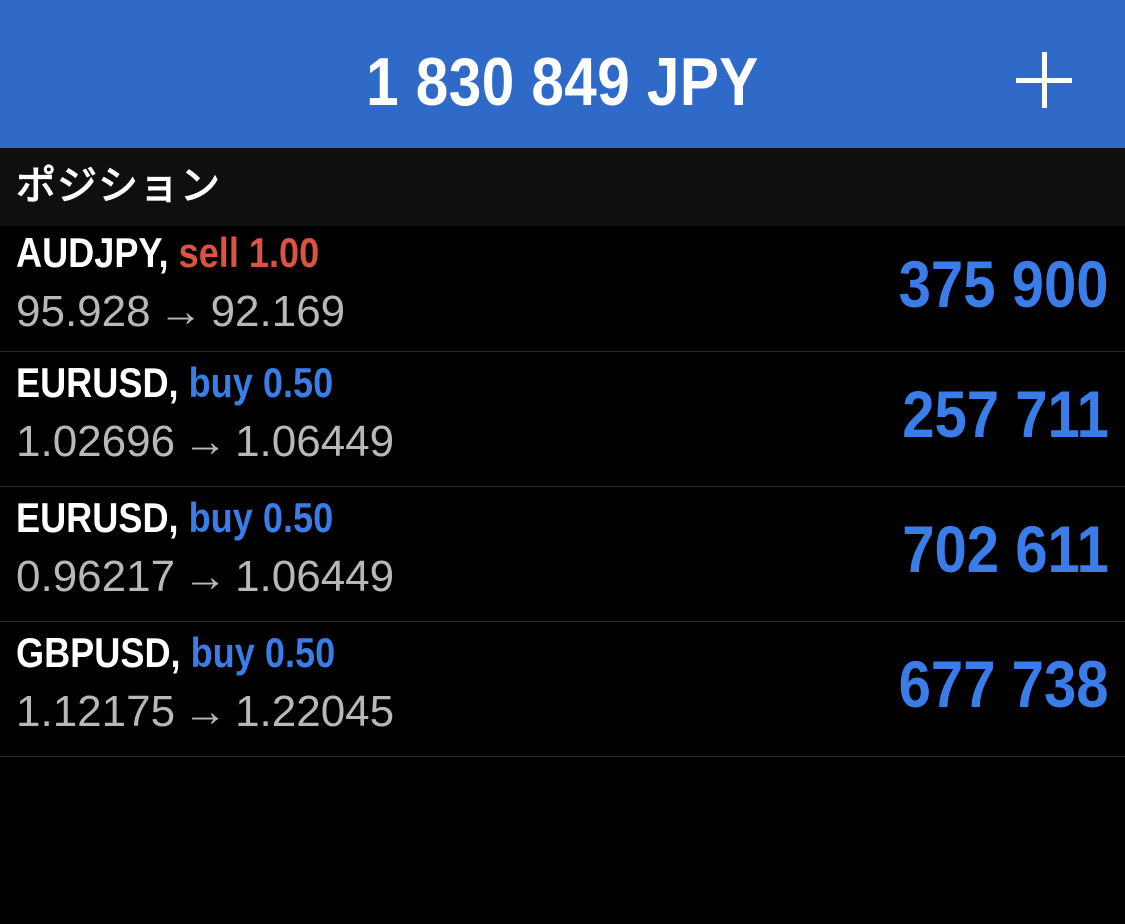 This screenshot has width=1125, height=924. What do you see at coordinates (92, 252) in the screenshot?
I see `position-symbol: AUDJPY,` at bounding box center [92, 252].